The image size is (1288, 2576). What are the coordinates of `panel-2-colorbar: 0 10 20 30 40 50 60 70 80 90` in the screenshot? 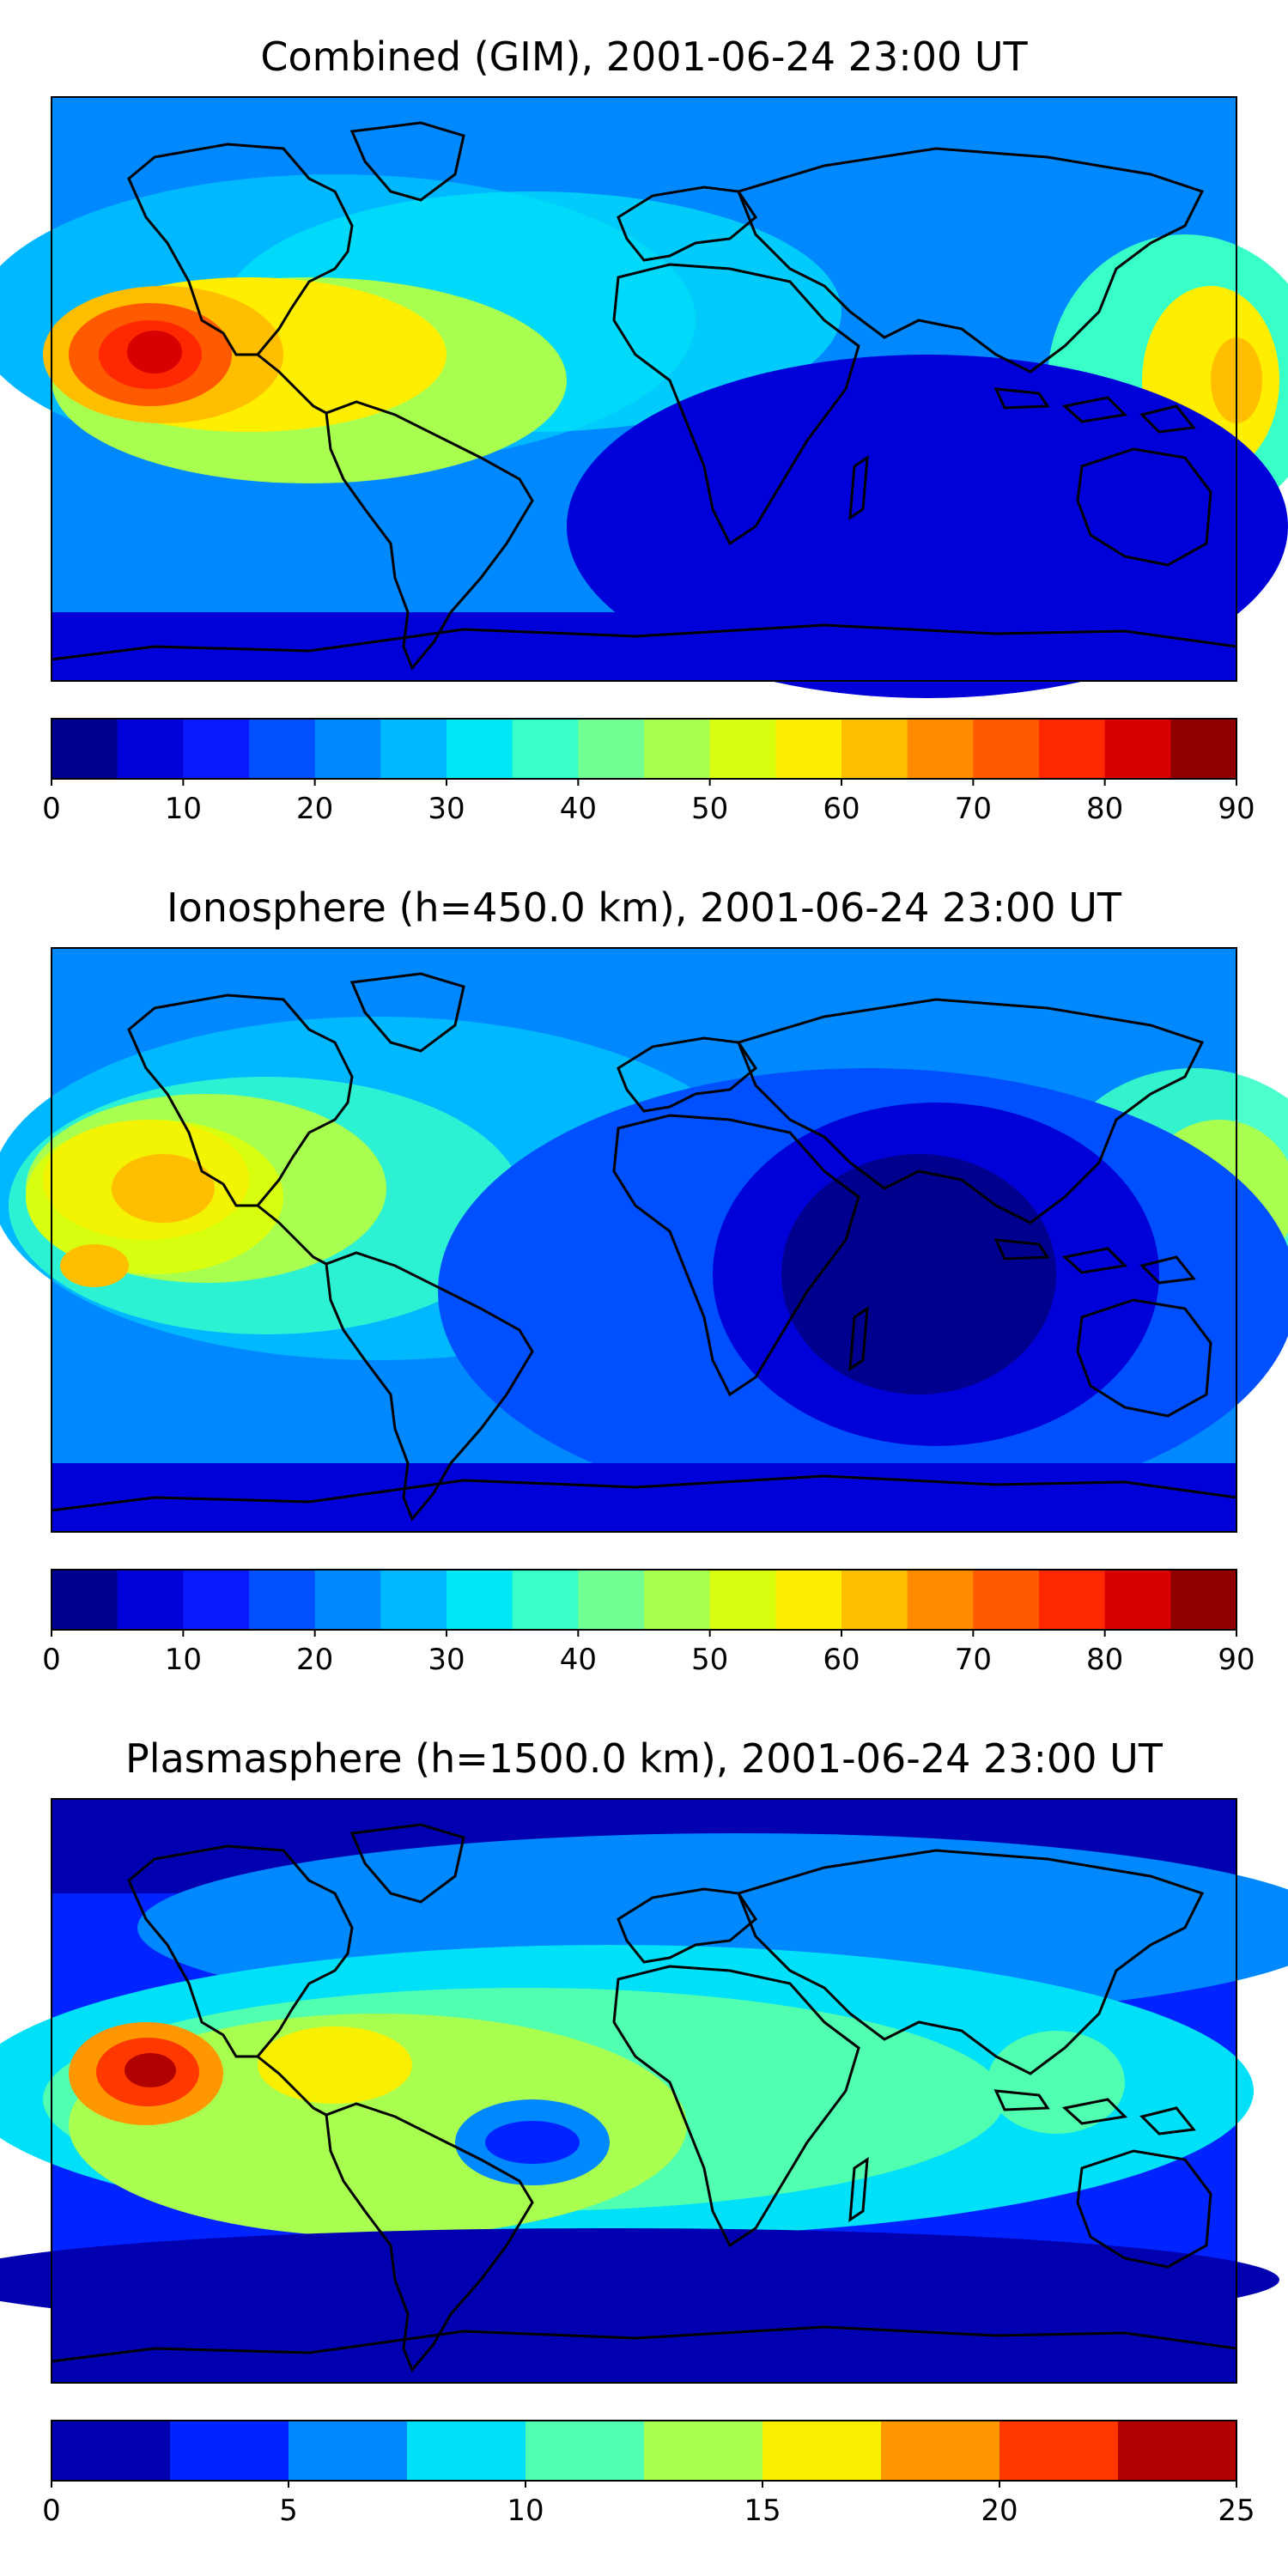 It's located at (649, 1623).